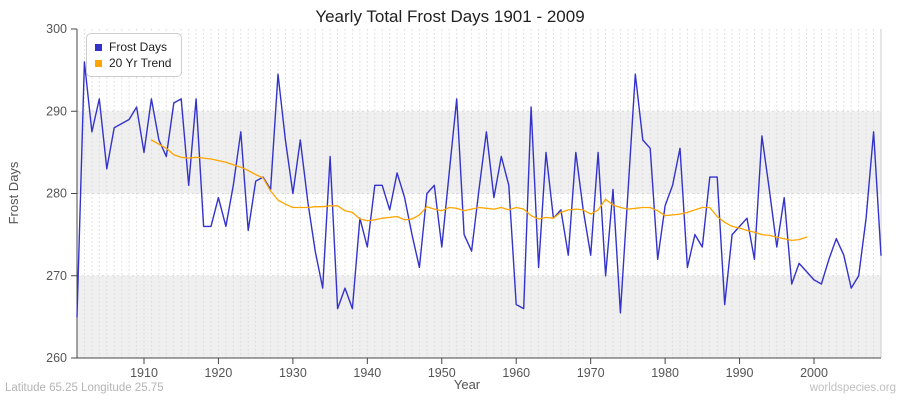 The height and width of the screenshot is (400, 900). What do you see at coordinates (293, 373) in the screenshot?
I see `x-tick-label: 1930` at bounding box center [293, 373].